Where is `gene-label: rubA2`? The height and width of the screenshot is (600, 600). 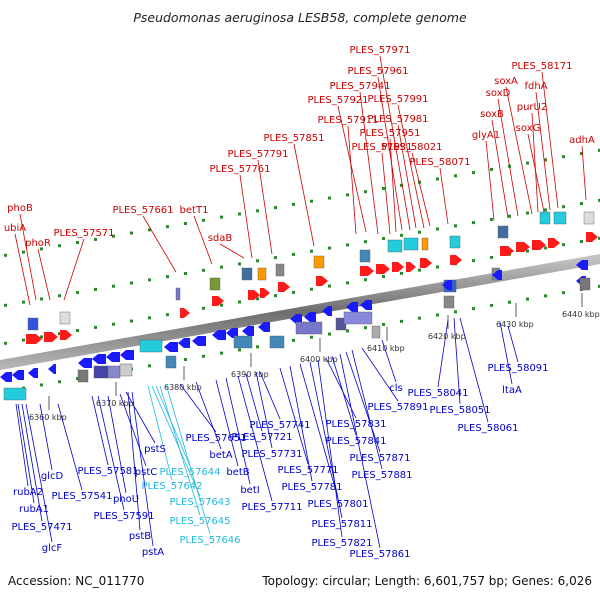 gene-label: rubA2 is located at coordinates (28, 492).